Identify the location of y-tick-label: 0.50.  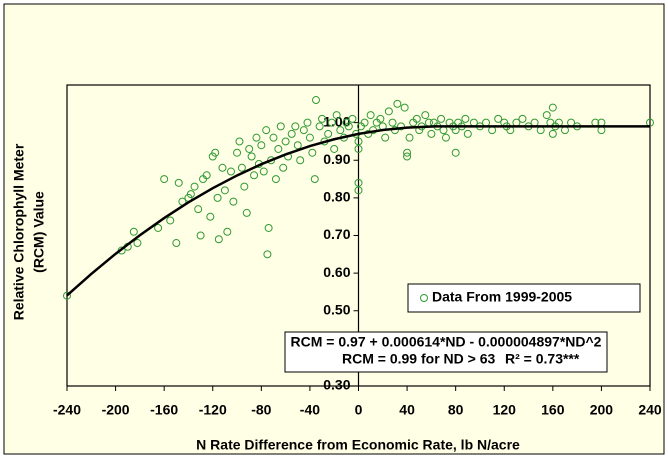
(336, 309).